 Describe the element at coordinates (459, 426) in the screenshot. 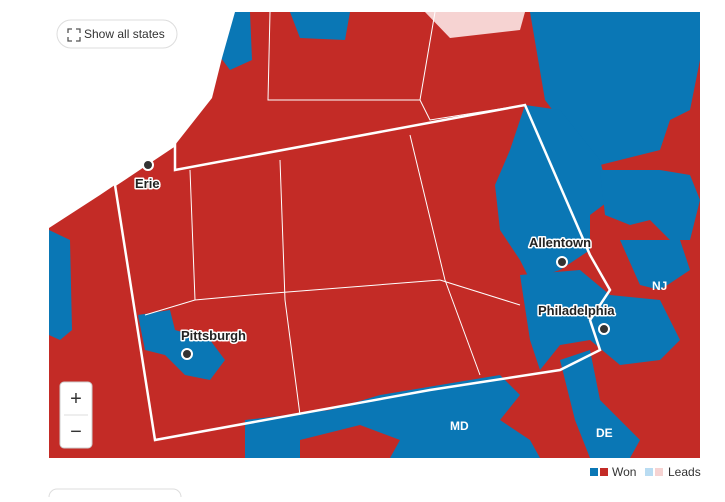

I see `state-label: MD` at that location.